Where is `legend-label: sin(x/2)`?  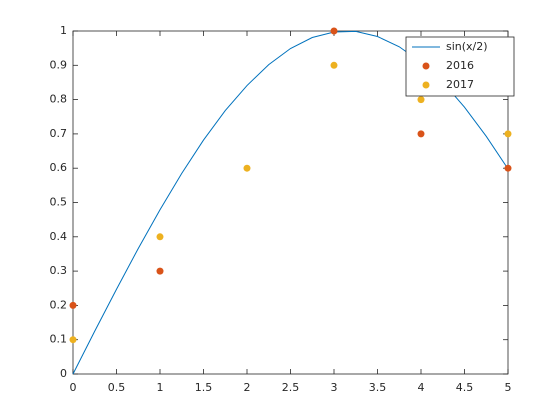 legend-label: sin(x/2) is located at coordinates (467, 46).